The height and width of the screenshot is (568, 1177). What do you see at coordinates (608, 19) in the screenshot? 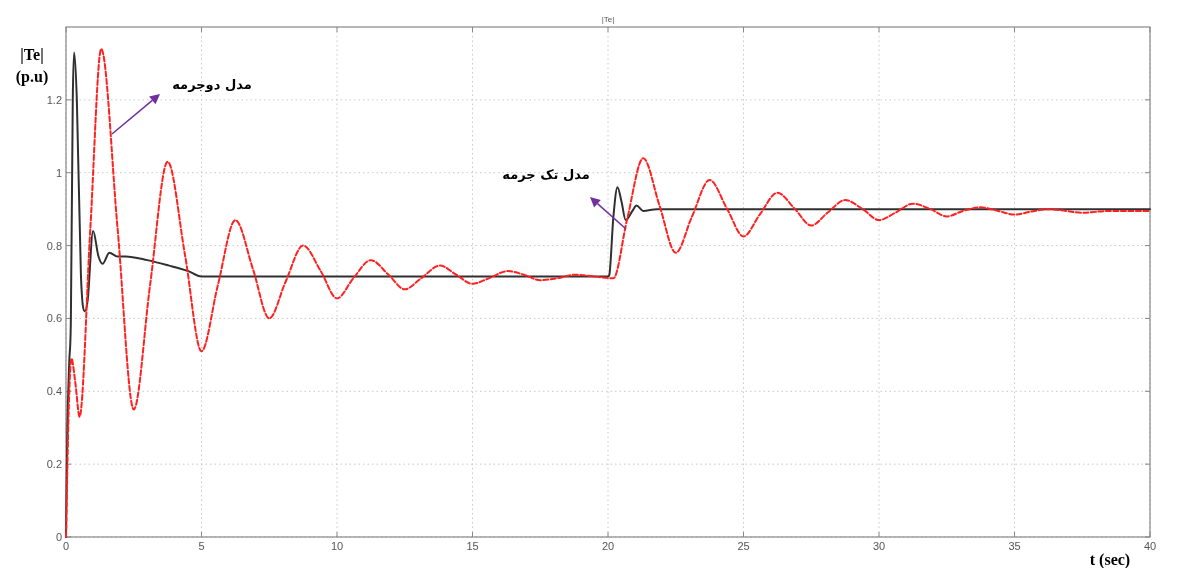
I see `chart-title: |Te|` at bounding box center [608, 19].